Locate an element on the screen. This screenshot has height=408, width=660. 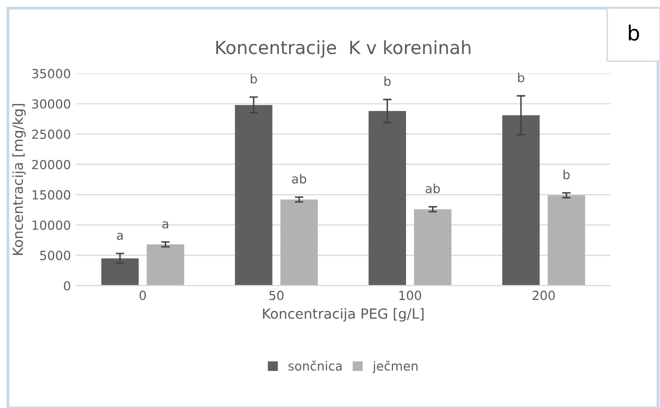
x-tick-label: 50 is located at coordinates (276, 295).